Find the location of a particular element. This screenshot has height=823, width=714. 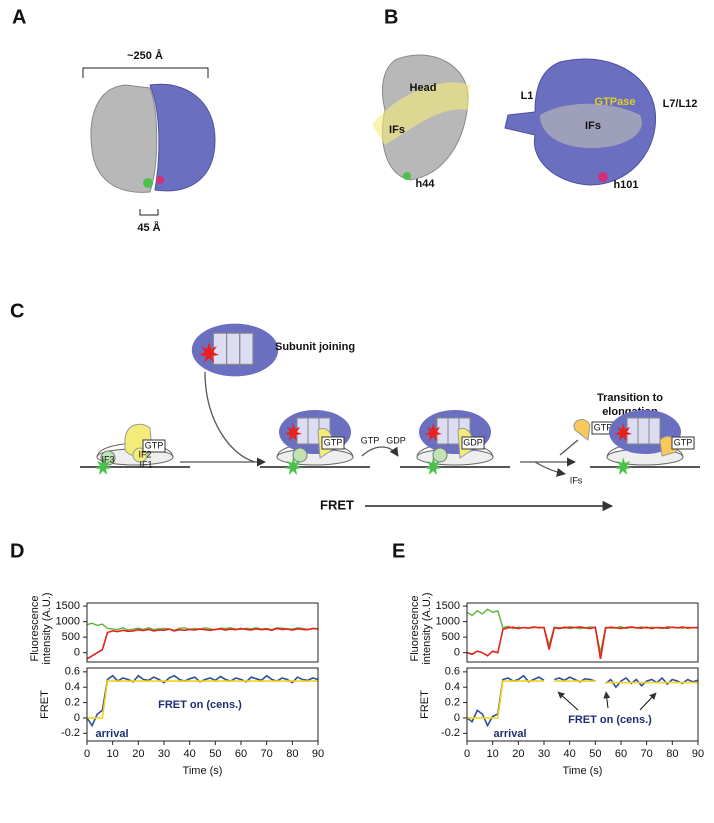

annotation-arrows is located at coordinates (607, 701).